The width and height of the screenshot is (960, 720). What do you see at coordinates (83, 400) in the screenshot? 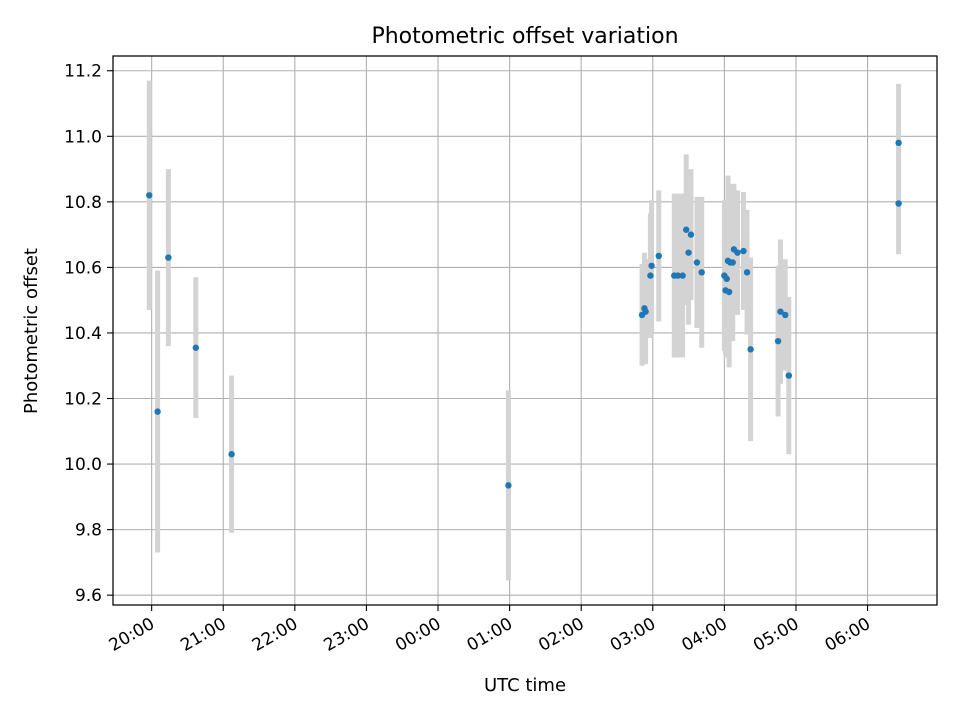
I see `y-tick-label: 10.2` at bounding box center [83, 400].